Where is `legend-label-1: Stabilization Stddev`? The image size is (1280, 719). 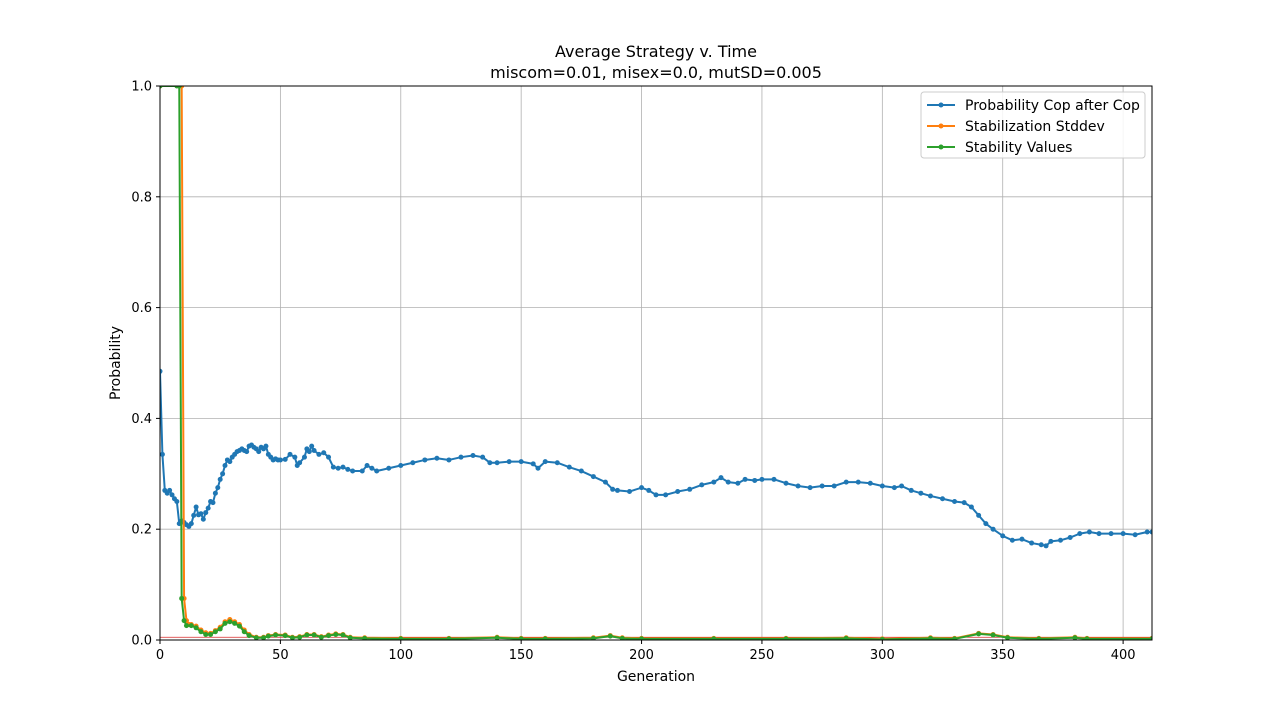
legend-label-1: Stabilization Stddev is located at coordinates (1035, 127).